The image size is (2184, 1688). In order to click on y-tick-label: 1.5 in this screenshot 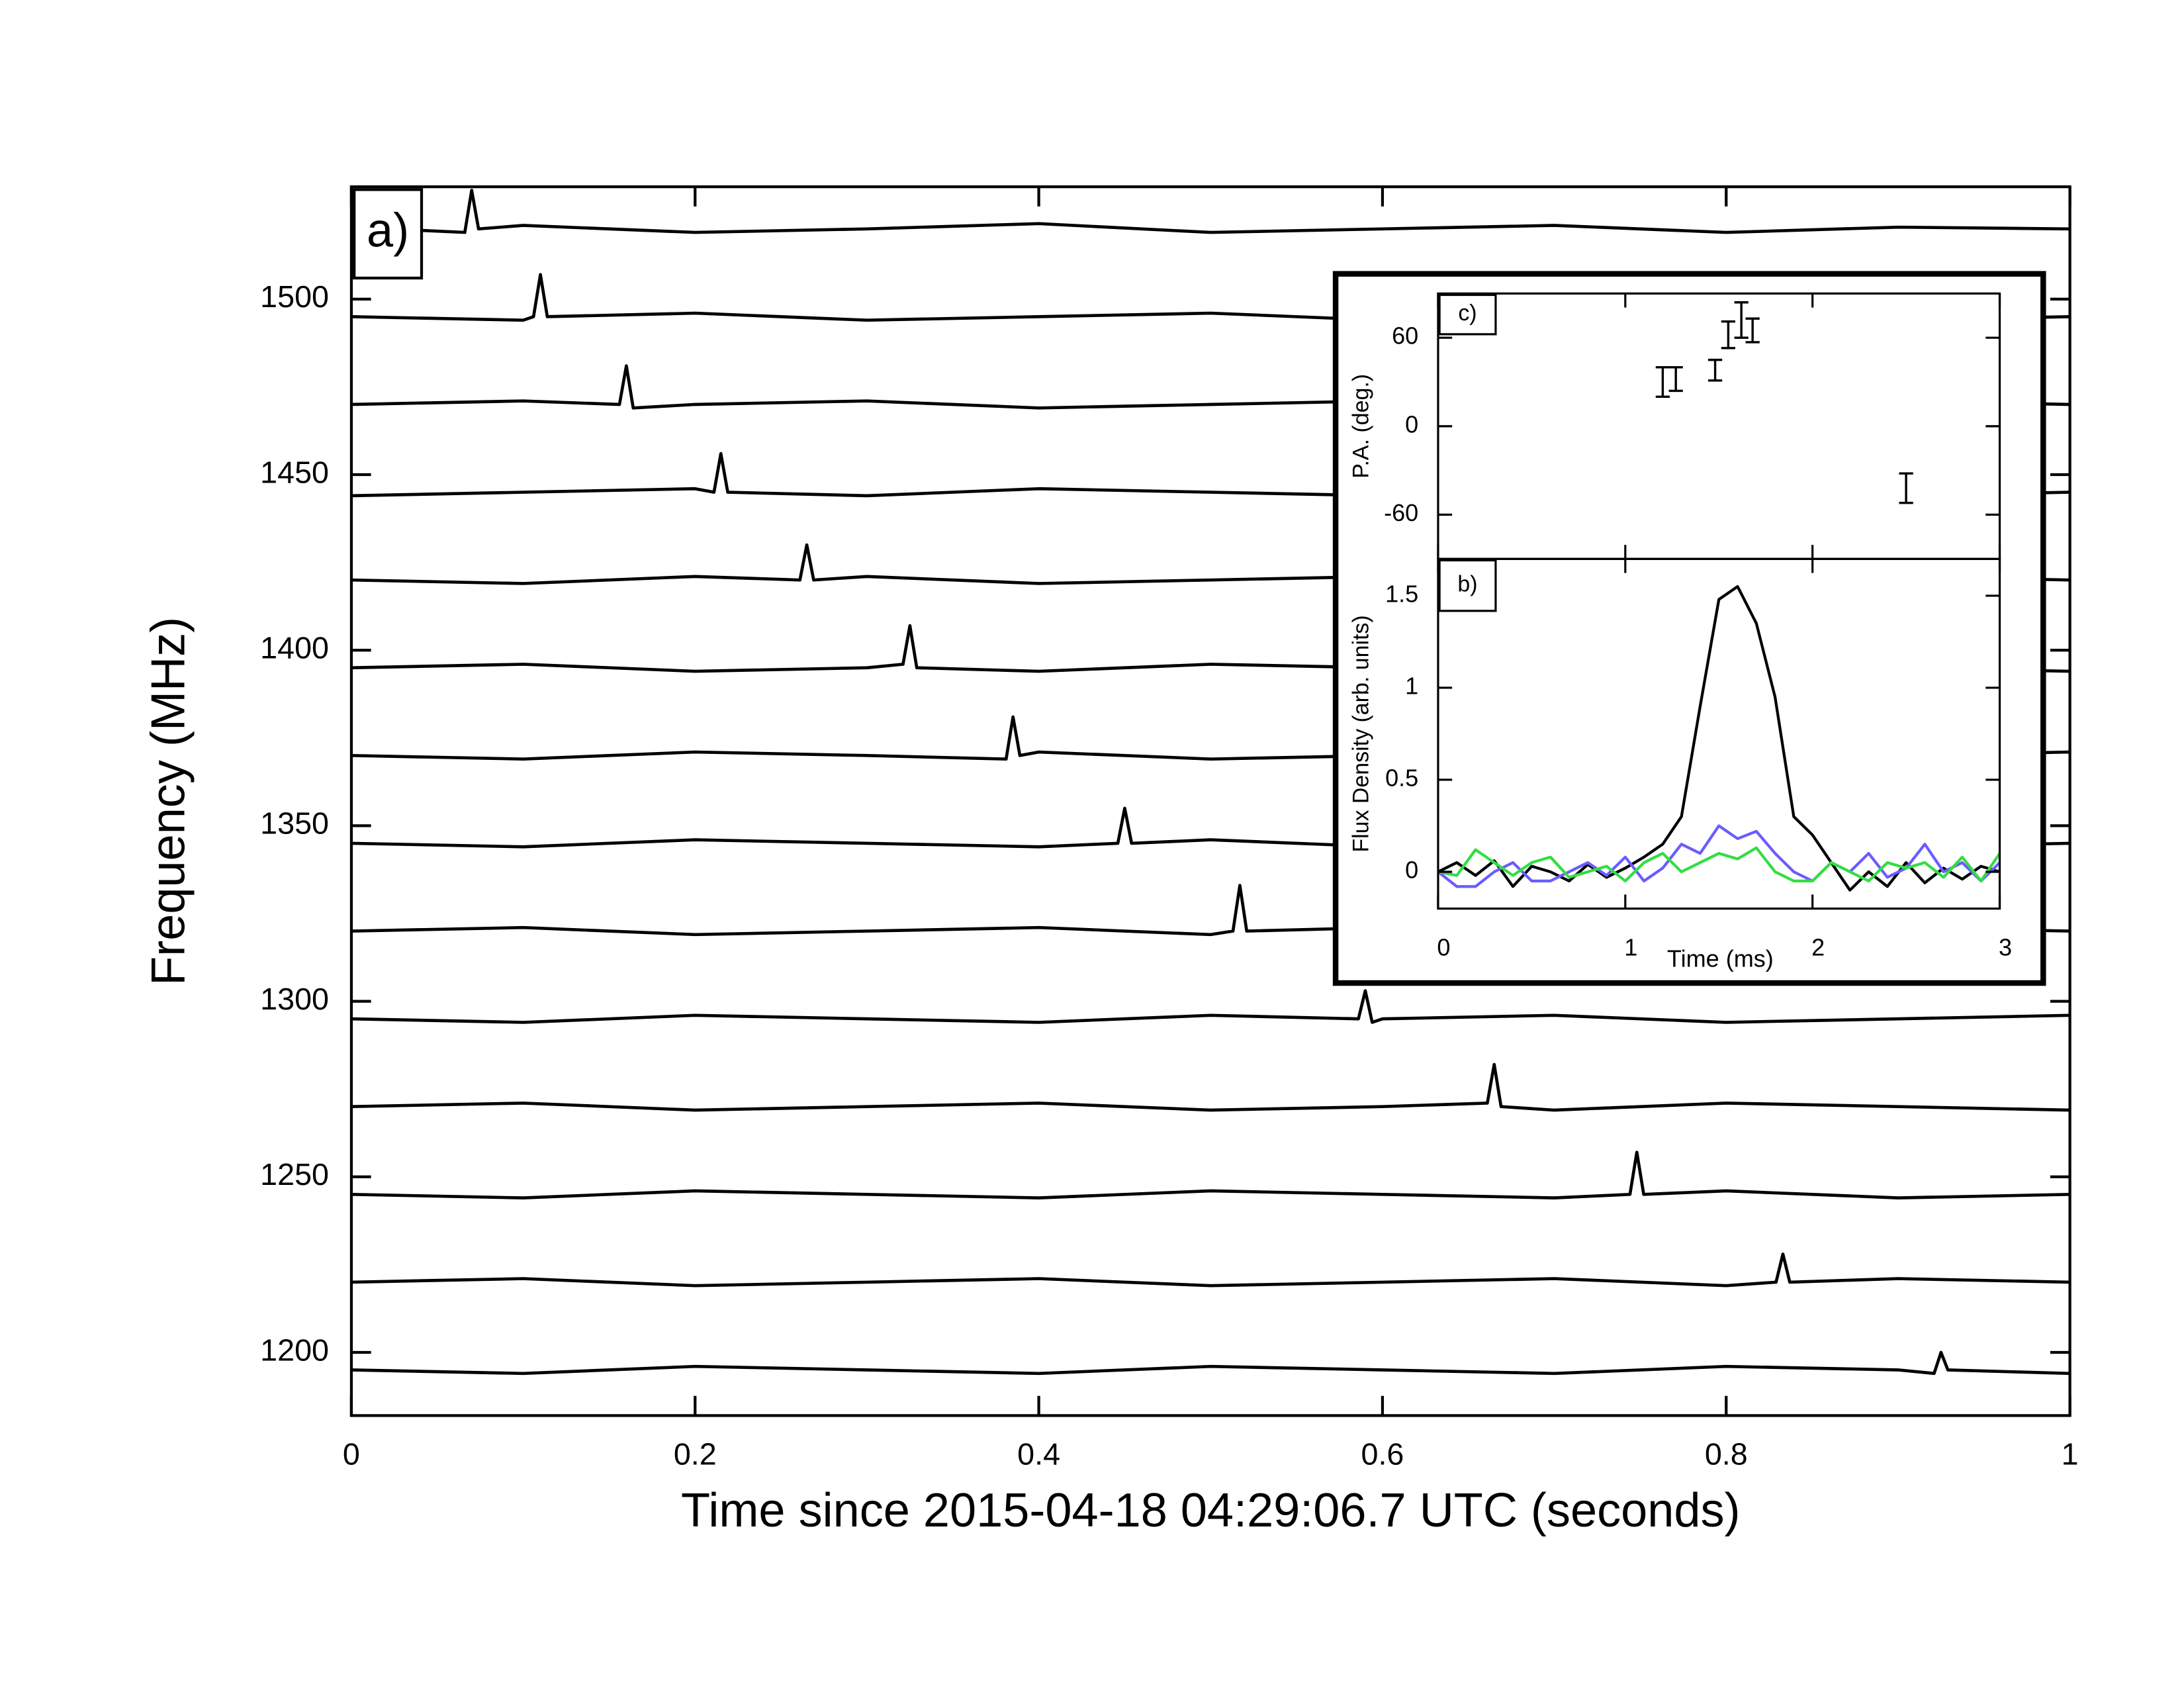, I will do `click(1402, 593)`.